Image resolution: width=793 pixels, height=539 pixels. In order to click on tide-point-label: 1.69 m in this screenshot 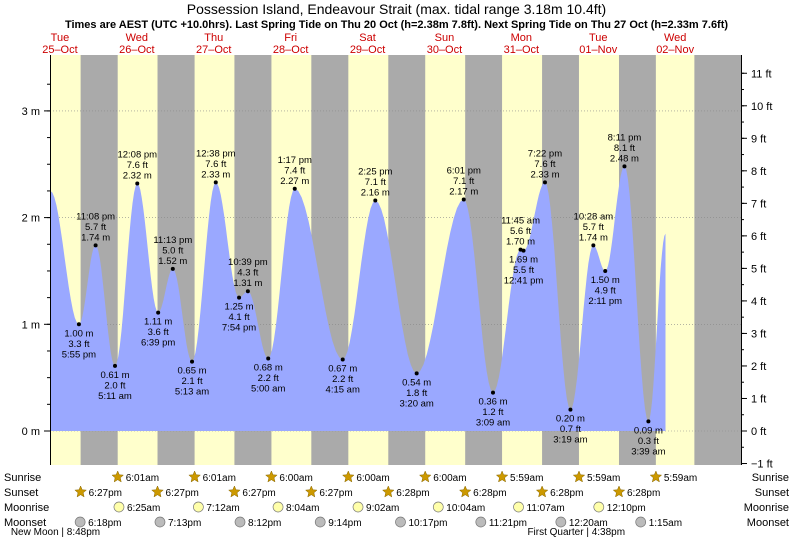, I will do `click(523, 260)`.